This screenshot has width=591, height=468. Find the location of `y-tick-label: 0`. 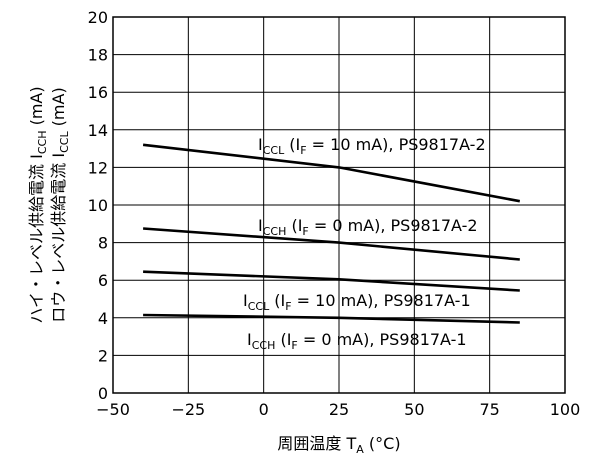

y-tick-label: 0 is located at coordinates (103, 393).